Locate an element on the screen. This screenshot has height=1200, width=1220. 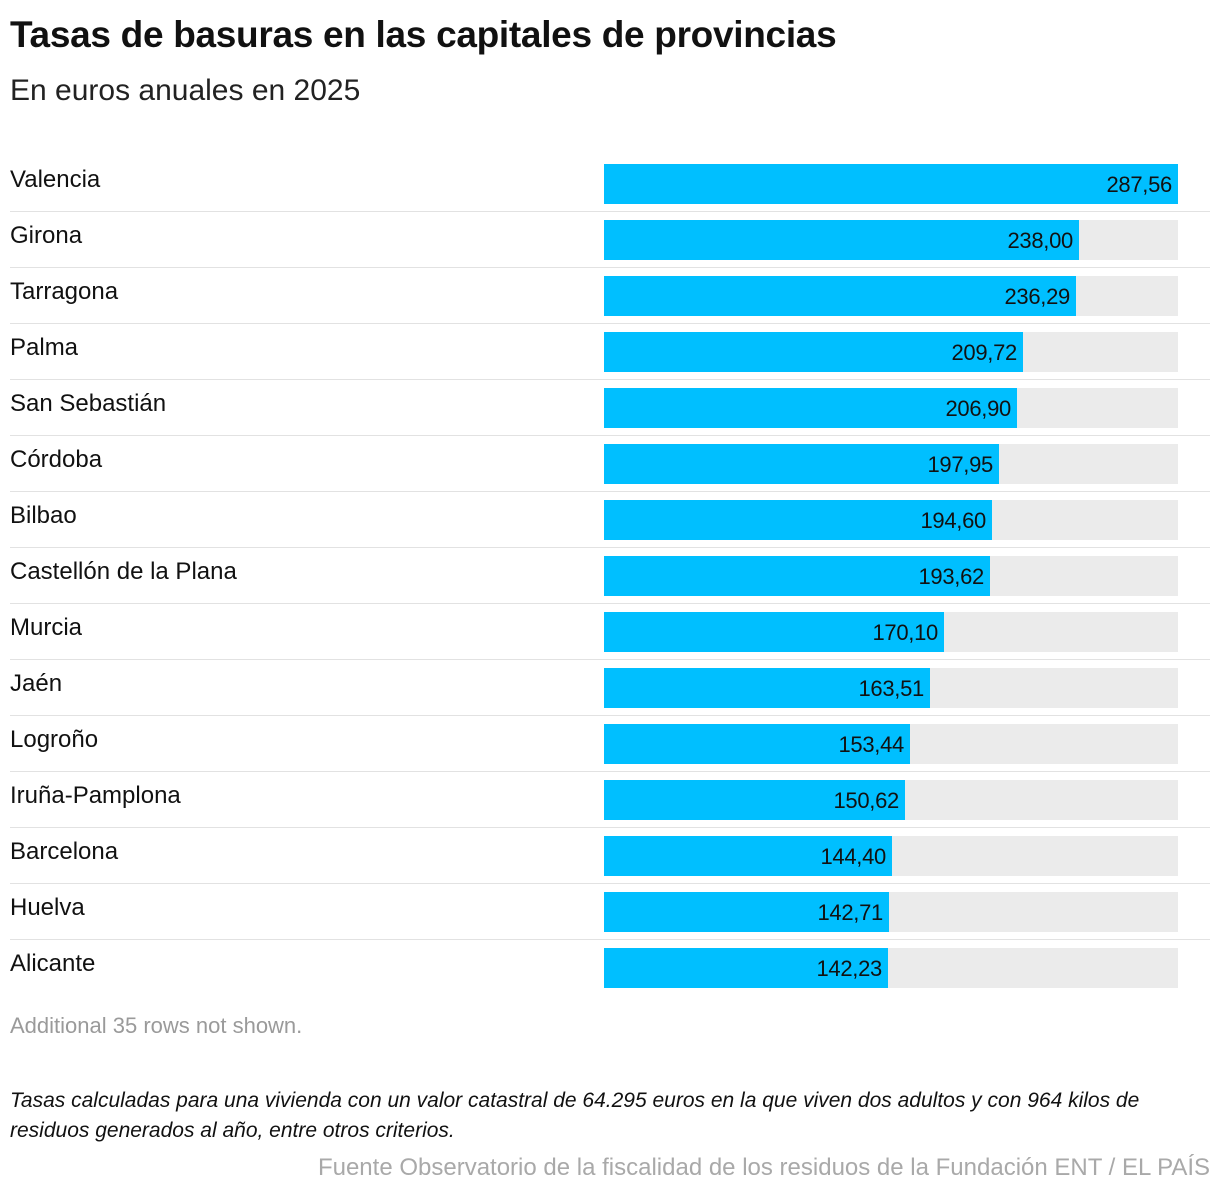
bar-track: 144,40 is located at coordinates (891, 856).